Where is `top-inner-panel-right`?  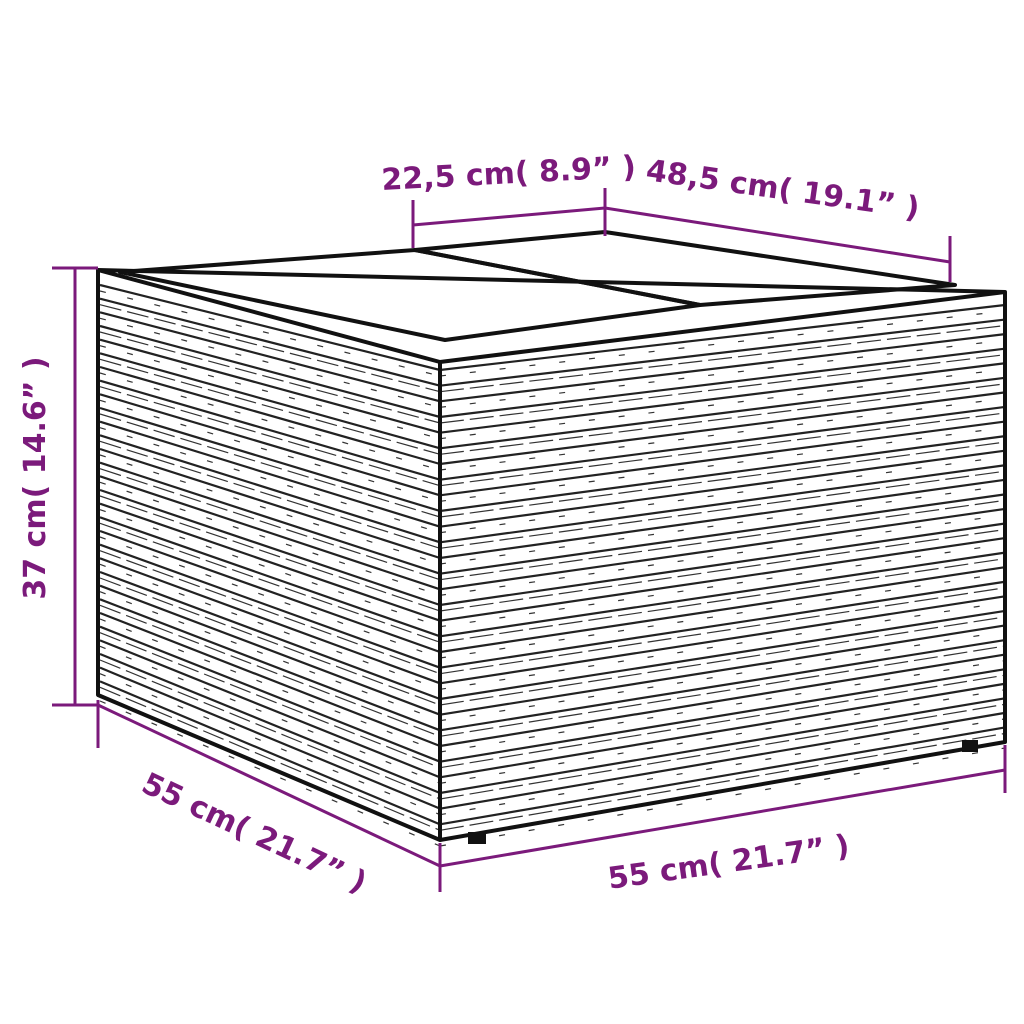
top-inner-panel-right is located at coordinates (685, 268).